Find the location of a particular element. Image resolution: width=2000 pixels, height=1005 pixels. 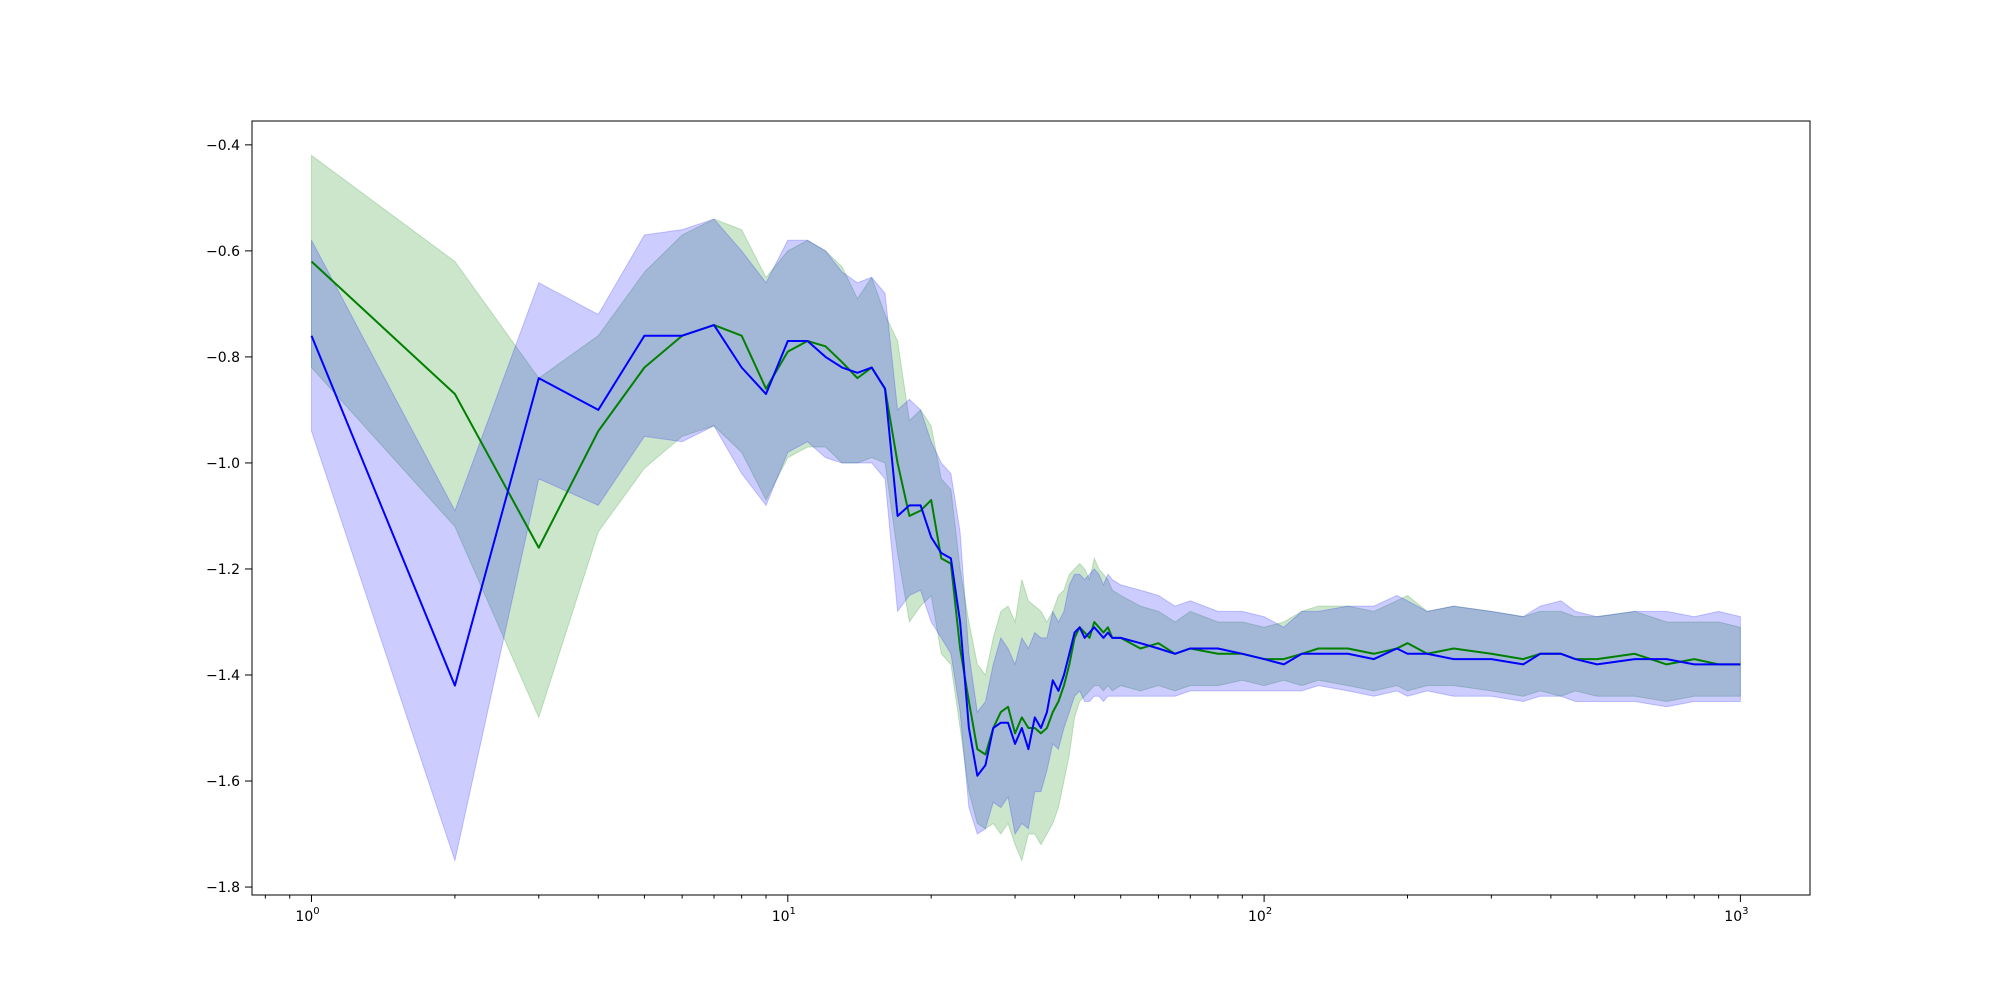

y-tick-label: −1.8 is located at coordinates (223, 888).